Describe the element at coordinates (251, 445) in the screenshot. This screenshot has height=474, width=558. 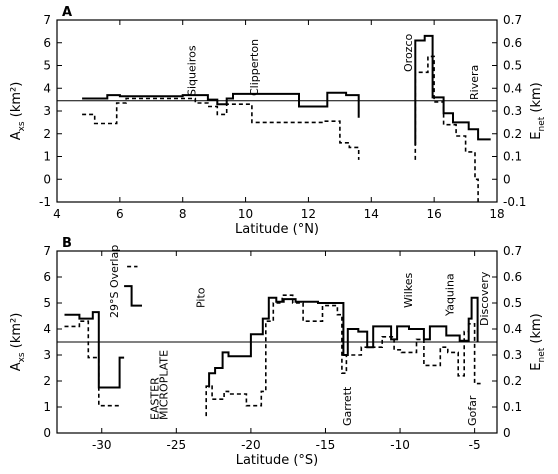
I see `x-tick-label: -20` at that location.